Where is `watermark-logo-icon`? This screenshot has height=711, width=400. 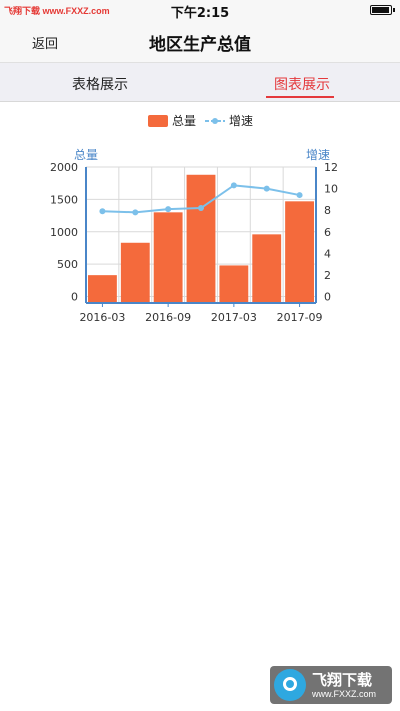 watermark-logo-icon is located at coordinates (290, 685).